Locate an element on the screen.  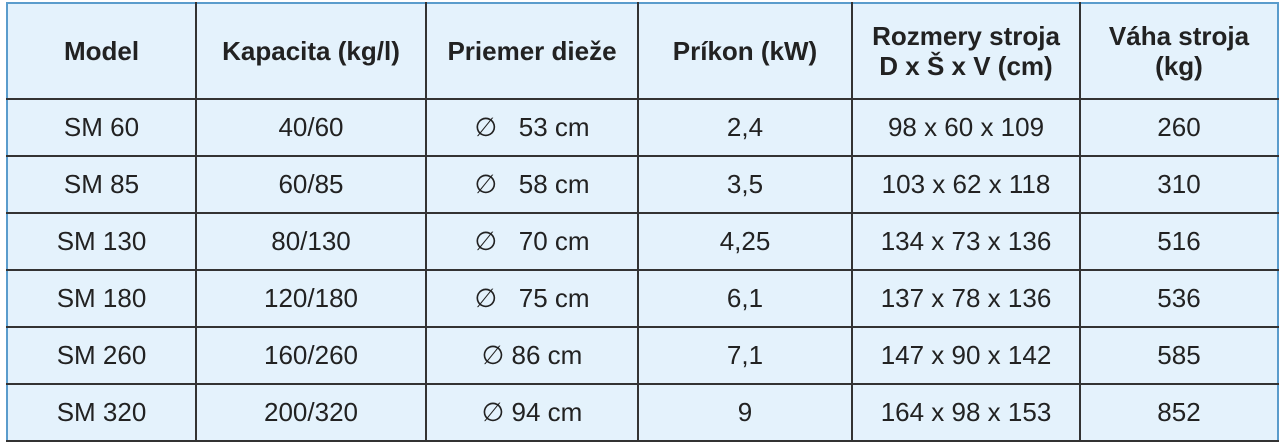
cell-weight: 310 is located at coordinates (1178, 184).